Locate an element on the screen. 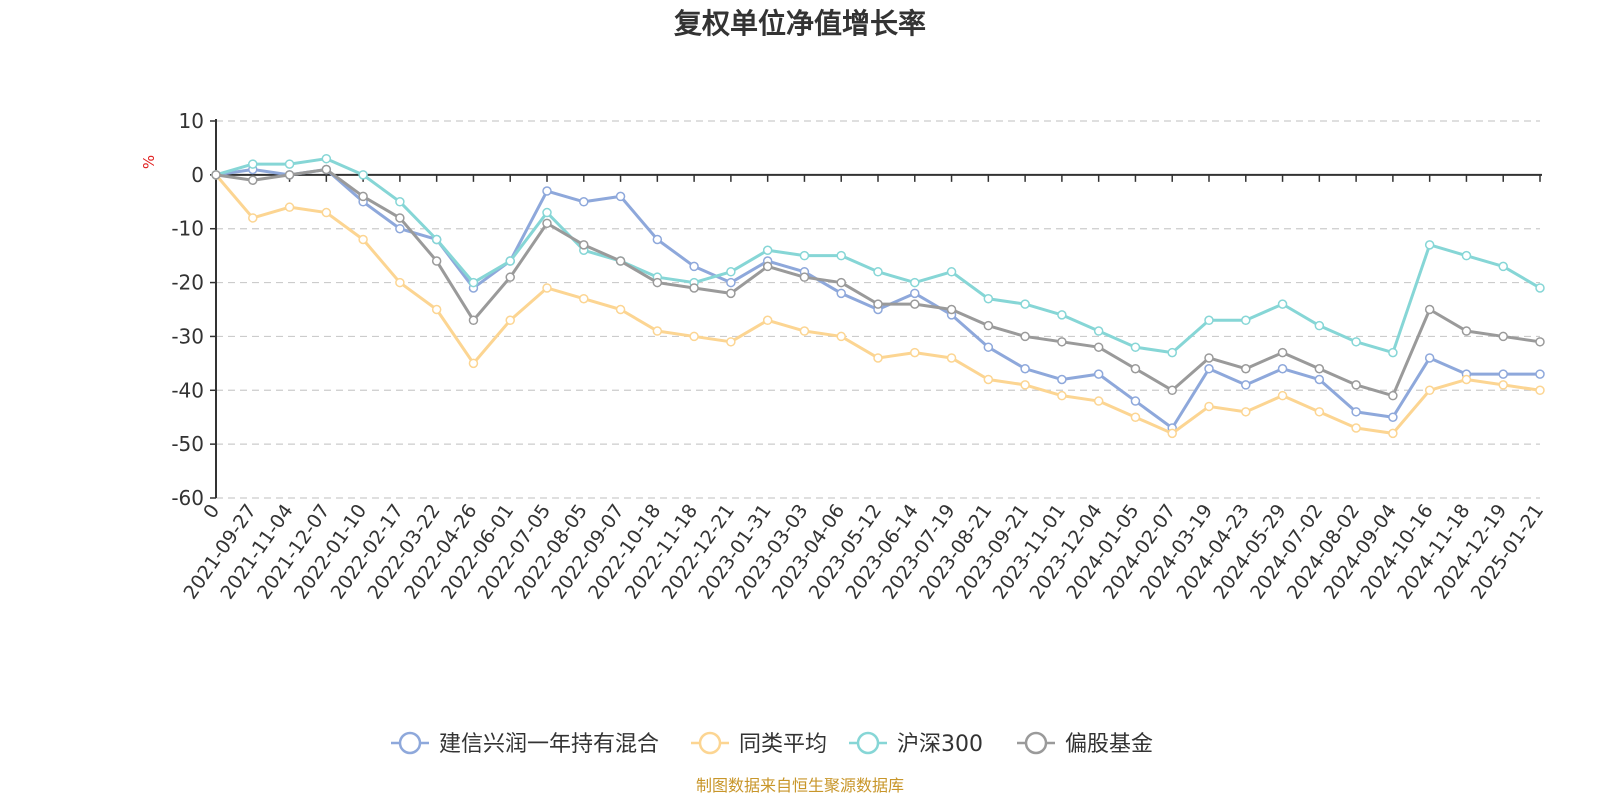 This screenshot has width=1600, height=800. source-note: 制图数据来自恒生聚源数据库 is located at coordinates (800, 785).